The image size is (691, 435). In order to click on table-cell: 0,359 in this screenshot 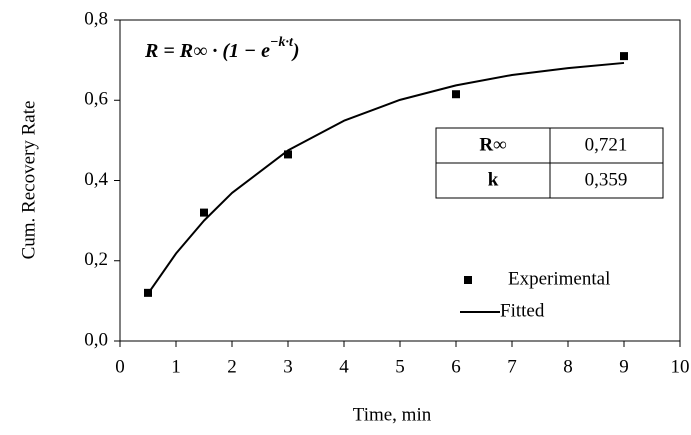, I will do `click(606, 179)`.